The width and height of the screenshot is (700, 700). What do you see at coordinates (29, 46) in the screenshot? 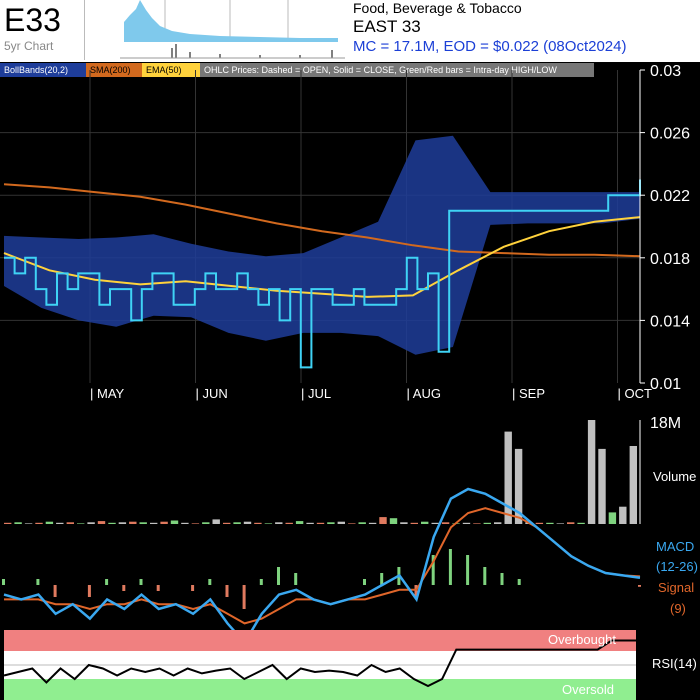
I see `chart-subtitle: 5yr Chart` at bounding box center [29, 46].